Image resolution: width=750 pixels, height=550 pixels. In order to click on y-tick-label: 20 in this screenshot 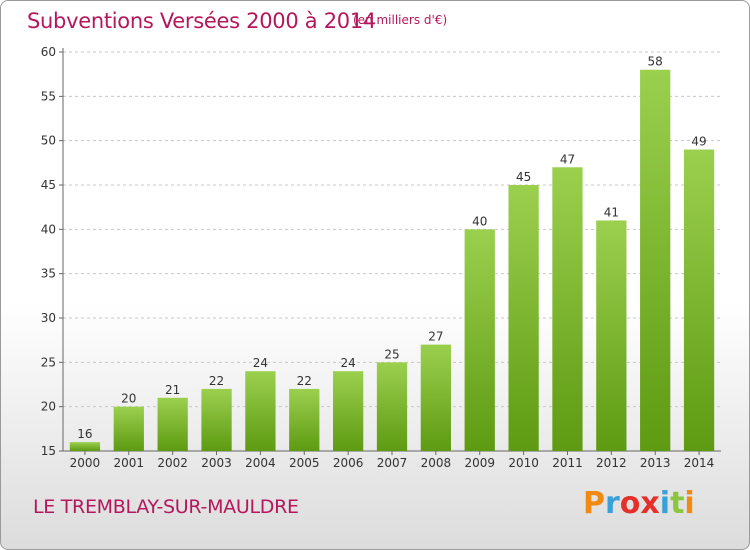, I will do `click(48, 407)`.